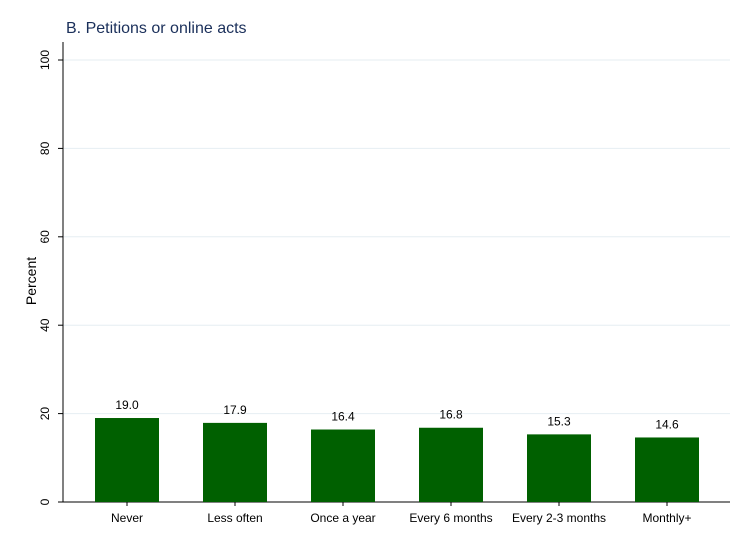  Describe the element at coordinates (234, 518) in the screenshot. I see `x-category-label: Less often` at that location.